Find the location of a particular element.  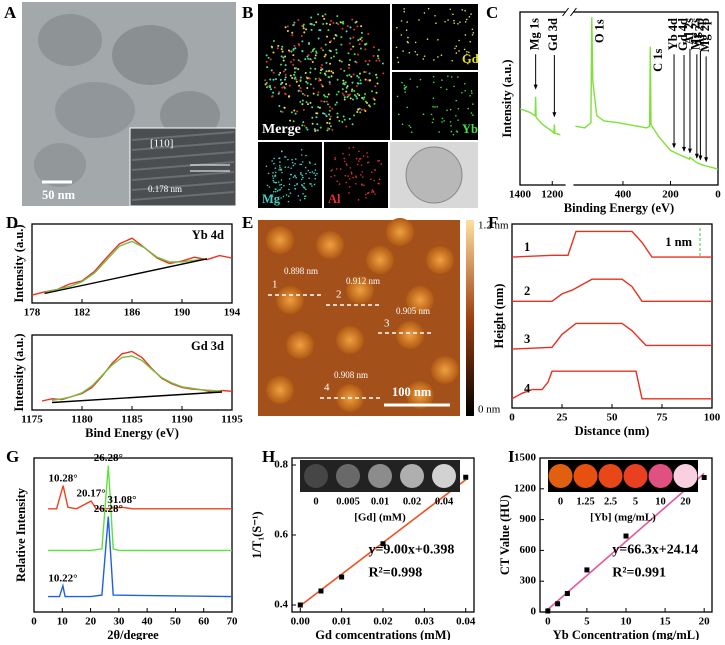

x-tick-label: 60 is located at coordinates (204, 622).